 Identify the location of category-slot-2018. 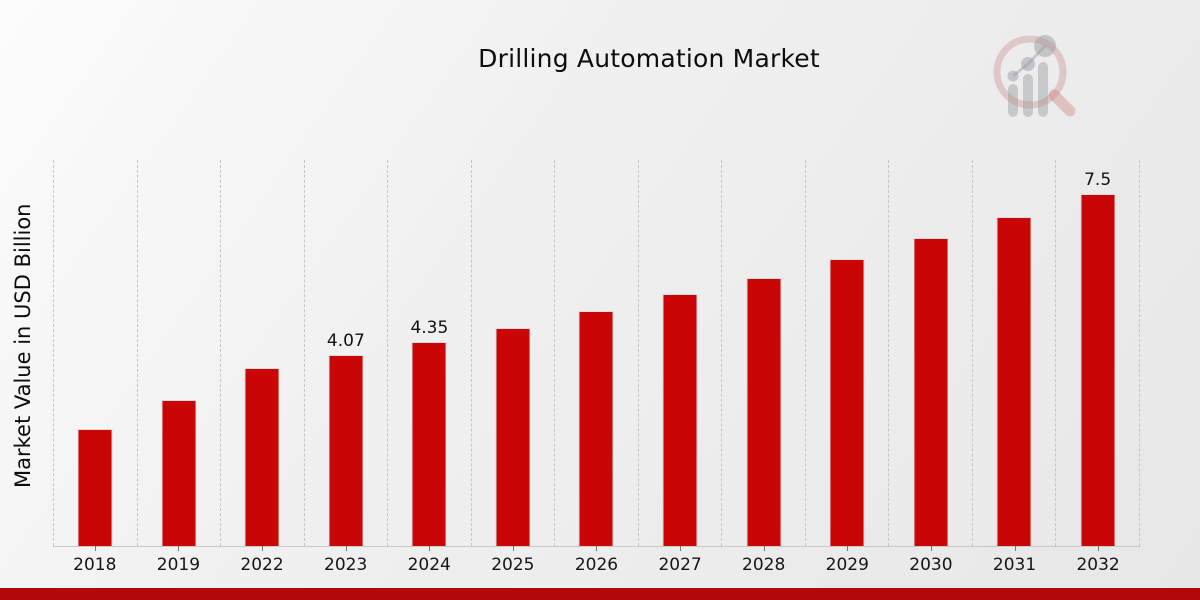
(95, 353).